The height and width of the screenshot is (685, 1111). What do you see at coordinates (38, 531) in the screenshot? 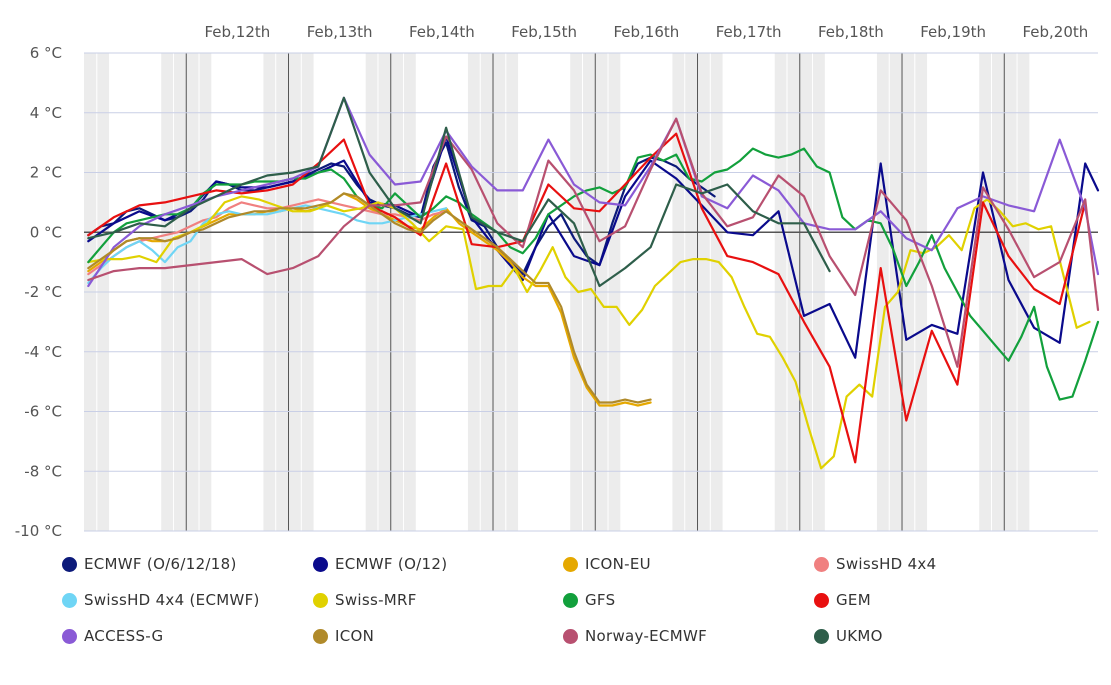
I see `y-tick-label: -10 °C` at bounding box center [38, 531].